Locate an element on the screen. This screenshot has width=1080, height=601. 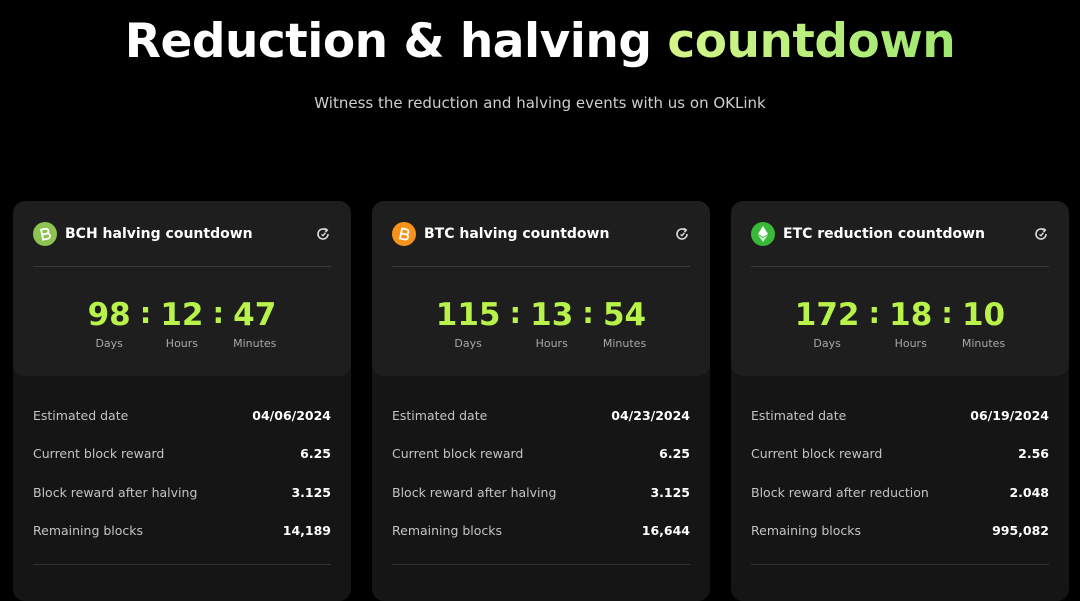
countdown-value: 10 is located at coordinates (983, 315).